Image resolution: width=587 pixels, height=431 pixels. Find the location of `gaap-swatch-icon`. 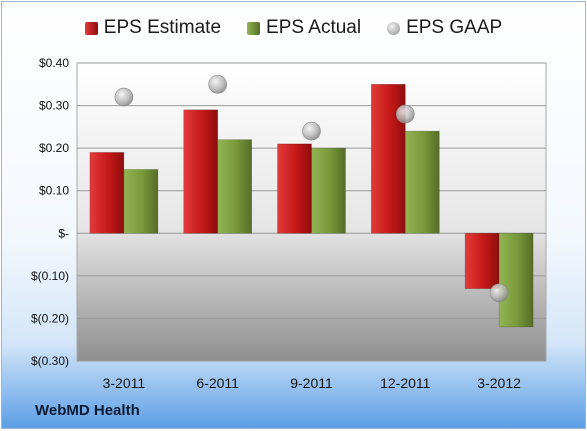

gaap-swatch-icon is located at coordinates (394, 28).